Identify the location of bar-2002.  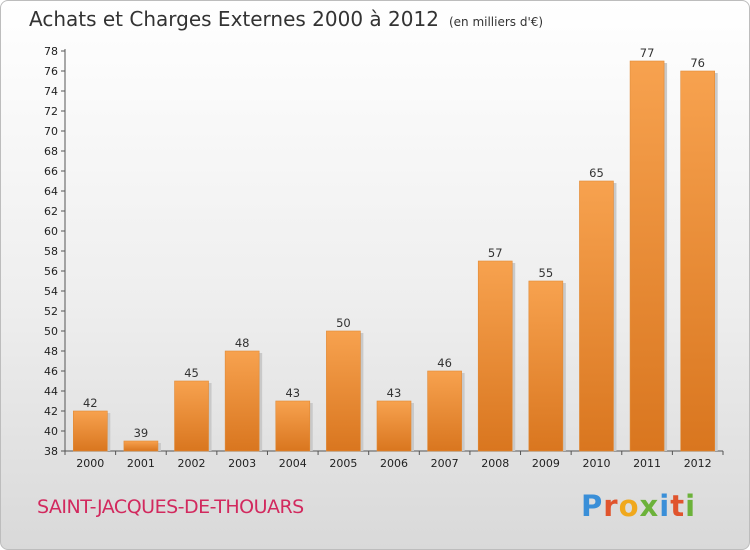
(191, 416).